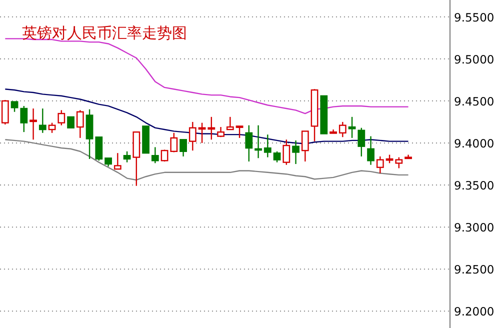 This screenshot has height=328, width=496. What do you see at coordinates (474, 17) in the screenshot?
I see `y-tick-label: 9.5500` at bounding box center [474, 17].